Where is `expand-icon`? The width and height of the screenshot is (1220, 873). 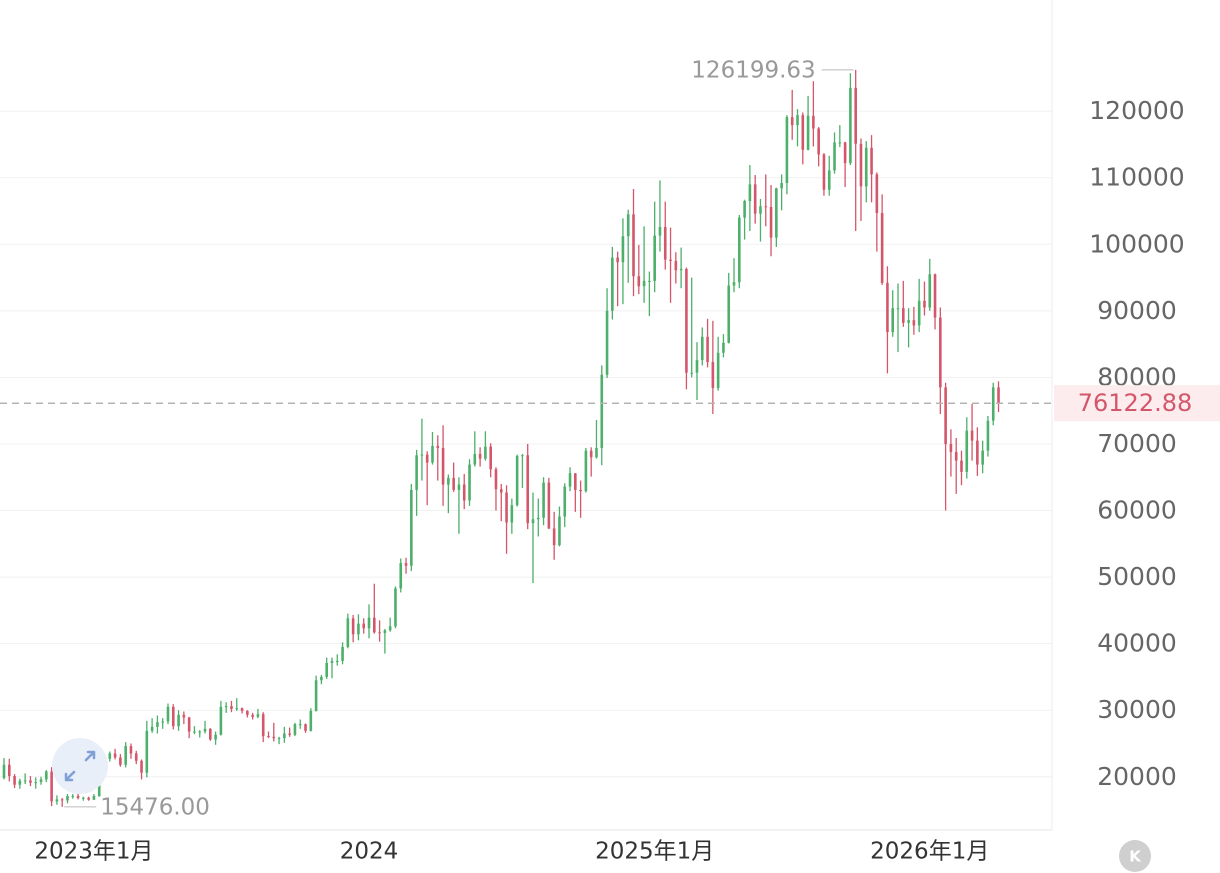
expand-icon is located at coordinates (80, 766).